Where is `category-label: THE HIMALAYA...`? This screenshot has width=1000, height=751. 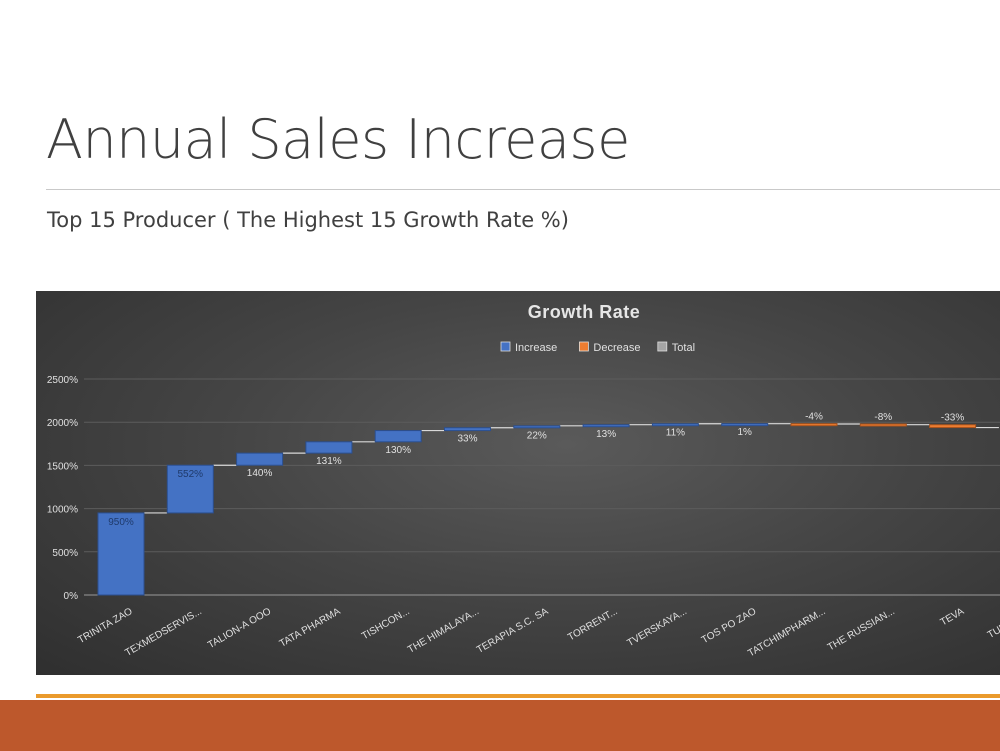 category-label: THE HIMALAYA... is located at coordinates (443, 631).